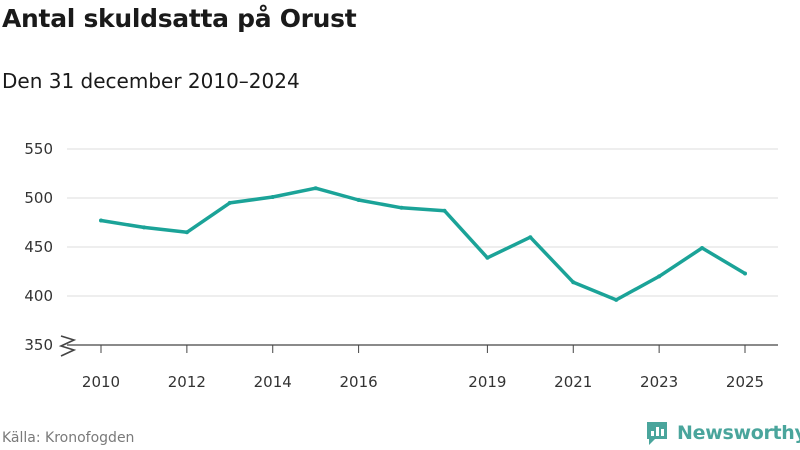  What do you see at coordinates (657, 433) in the screenshot?
I see `newsworthy-logo-icon` at bounding box center [657, 433].